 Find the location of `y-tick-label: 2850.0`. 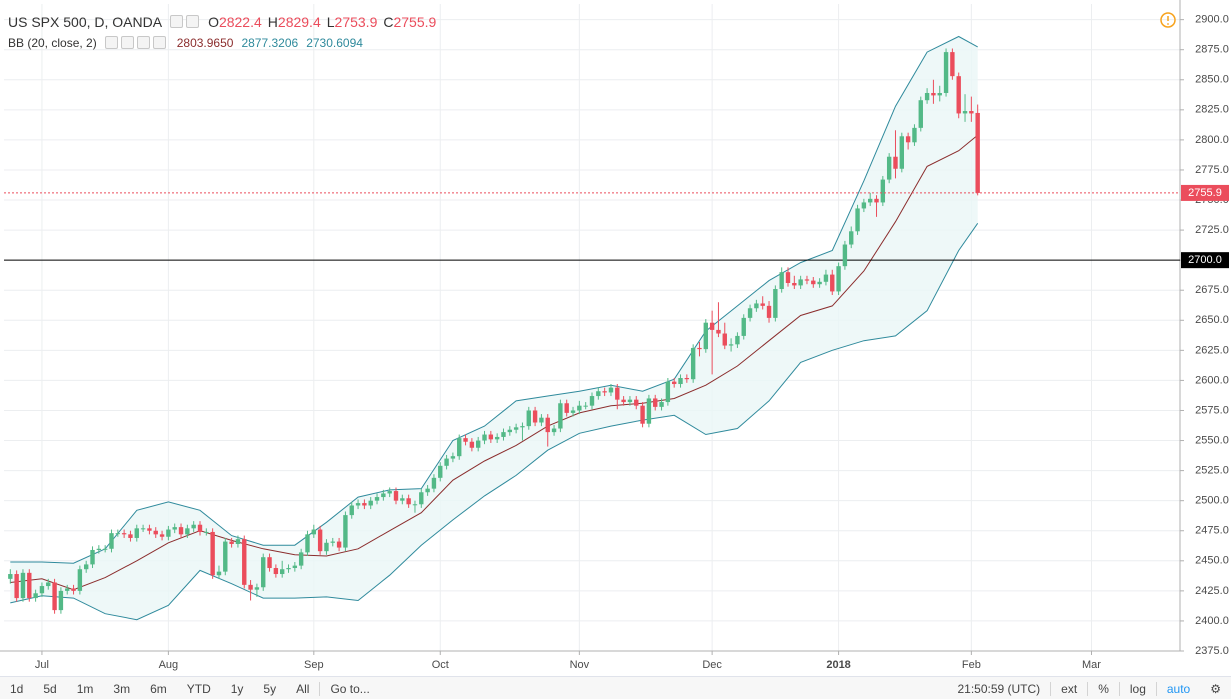

y-tick-label: 2850.0 is located at coordinates (1212, 80).